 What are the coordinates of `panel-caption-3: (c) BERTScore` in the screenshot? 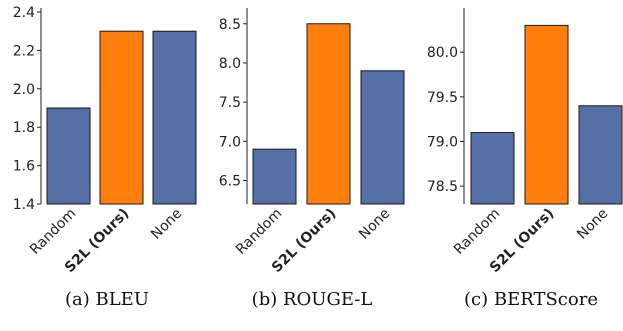 It's located at (531, 299).